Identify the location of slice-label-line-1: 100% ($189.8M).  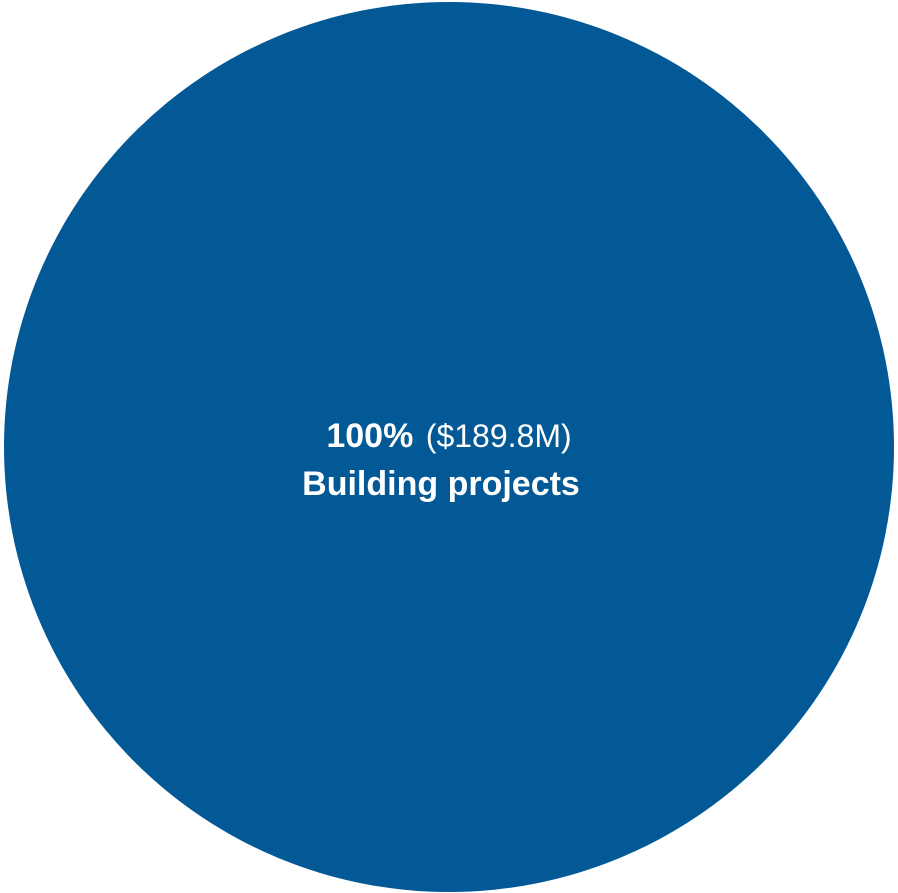
(448, 436).